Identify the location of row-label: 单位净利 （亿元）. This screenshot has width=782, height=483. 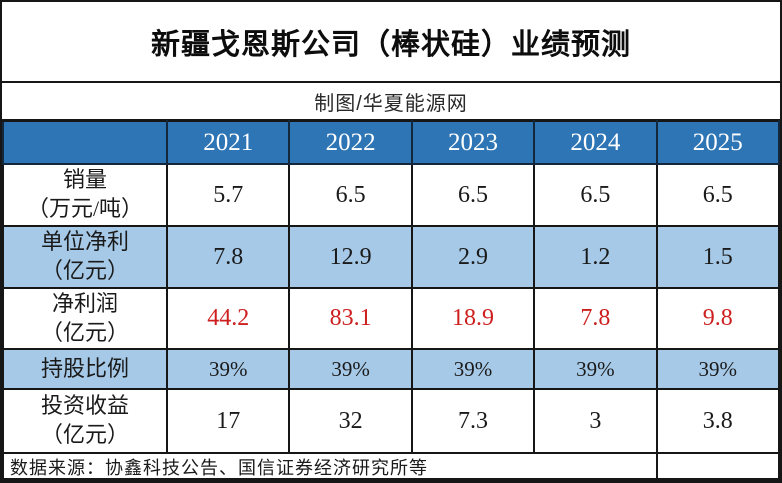
(85, 257).